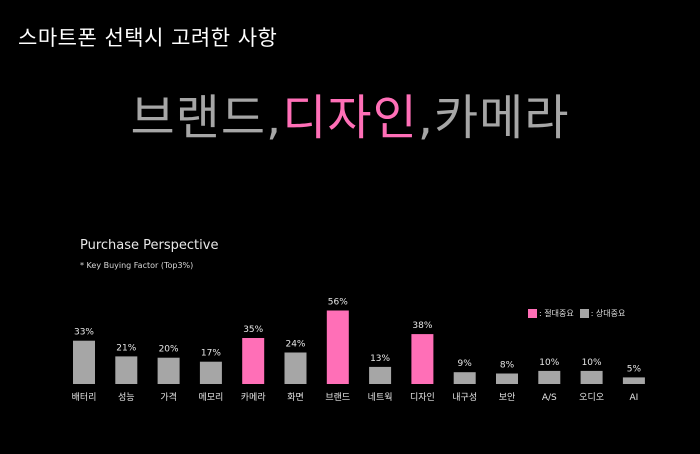  Describe the element at coordinates (350, 118) in the screenshot. I see `headline-part-design: 디자인` at that location.